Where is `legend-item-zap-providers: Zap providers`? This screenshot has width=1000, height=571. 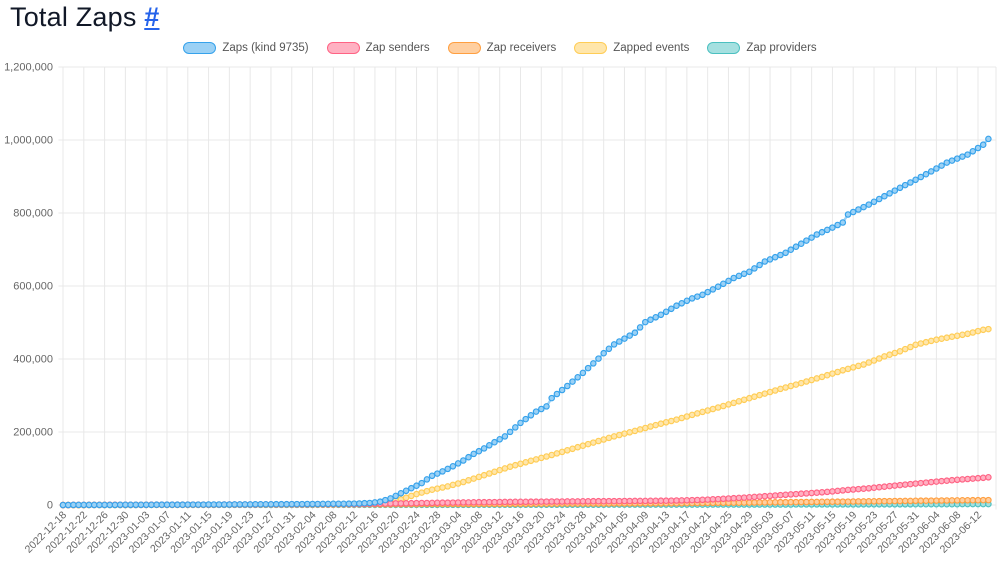 legend-item-zap-providers: Zap providers is located at coordinates (762, 48).